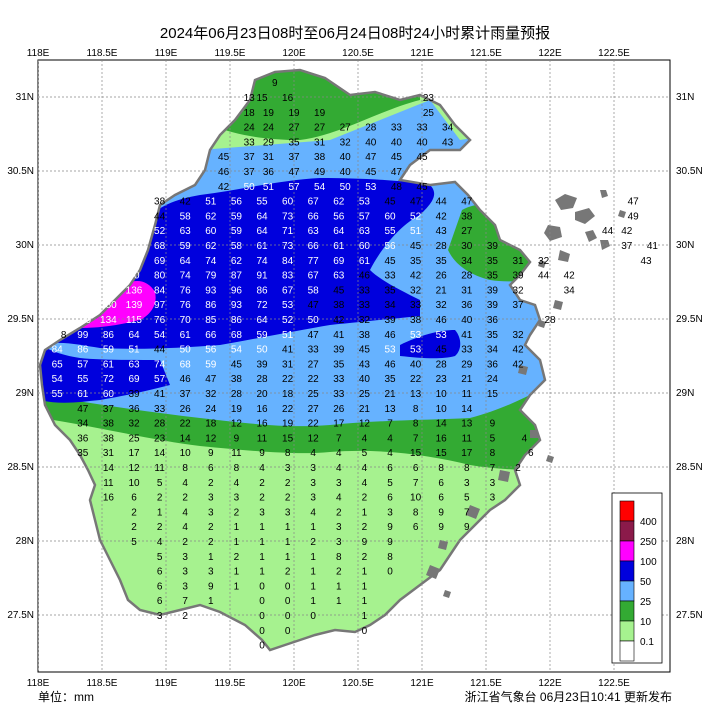  What do you see at coordinates (134, 453) in the screenshot?
I see `rain-value: 17` at bounding box center [134, 453].